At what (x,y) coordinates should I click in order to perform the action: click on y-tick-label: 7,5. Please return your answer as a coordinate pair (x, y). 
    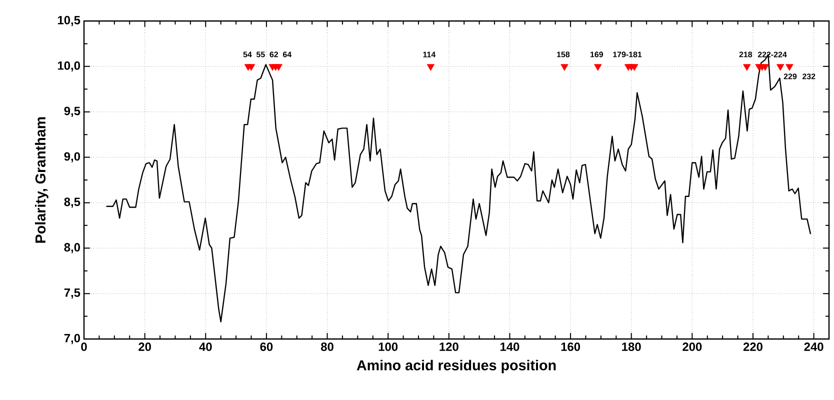
    Looking at the image, I should click on (72, 293).